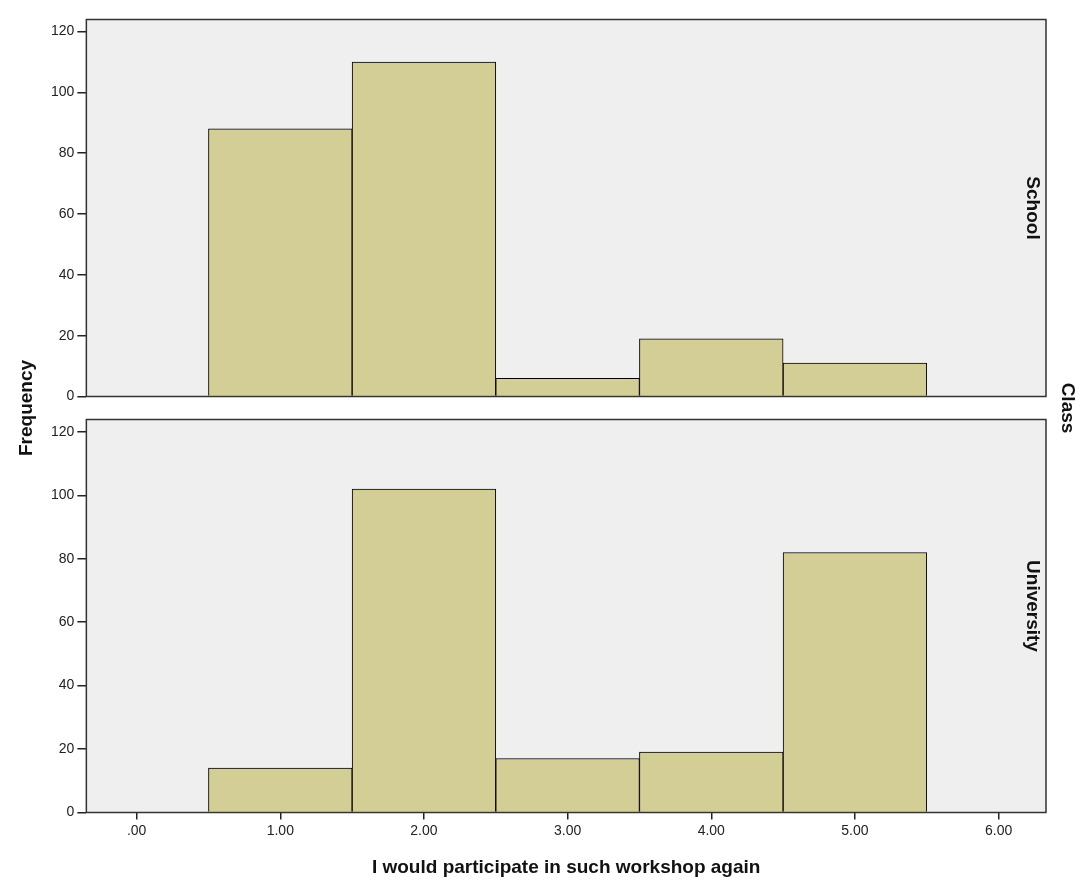  Describe the element at coordinates (566, 866) in the screenshot. I see `x-axis-title: I would participate in such workshop again` at that location.